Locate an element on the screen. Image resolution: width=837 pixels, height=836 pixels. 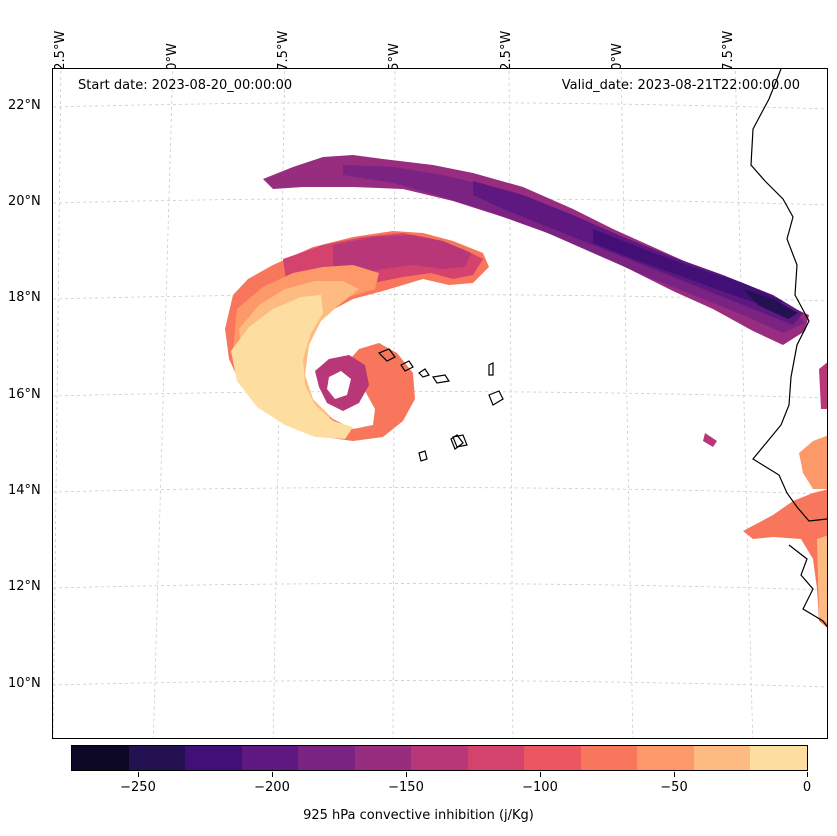
lat-label-20n: 20°N is located at coordinates (24, 201).